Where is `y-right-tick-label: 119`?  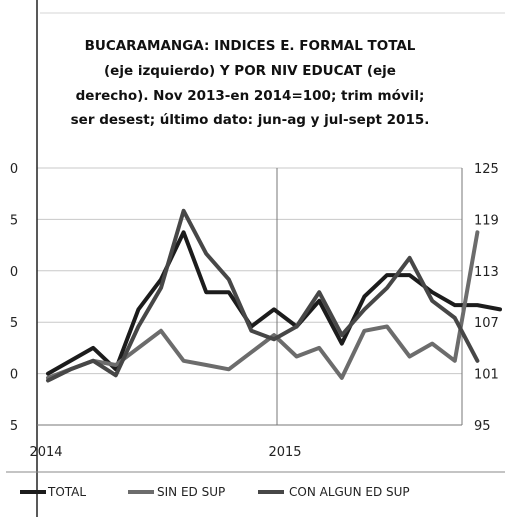 y-right-tick-label: 119 is located at coordinates (486, 220).